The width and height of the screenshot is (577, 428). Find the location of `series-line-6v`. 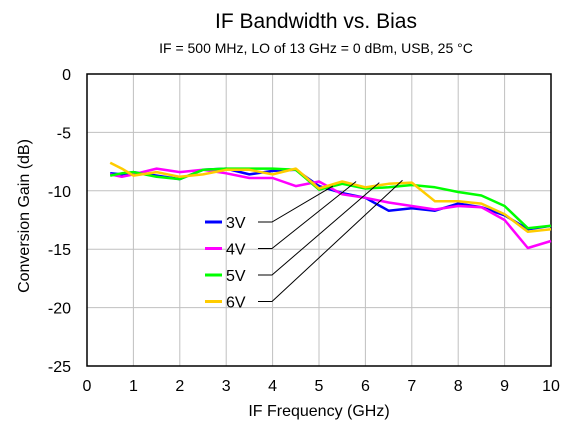

series-line-6v is located at coordinates (330, 197).